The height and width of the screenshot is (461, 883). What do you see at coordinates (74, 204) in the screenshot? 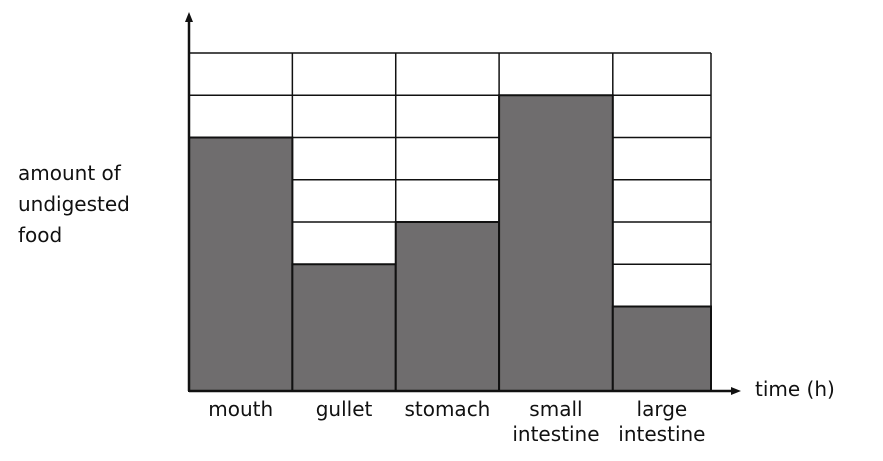
I see `y-axis-label: amount of undigested food` at bounding box center [74, 204].